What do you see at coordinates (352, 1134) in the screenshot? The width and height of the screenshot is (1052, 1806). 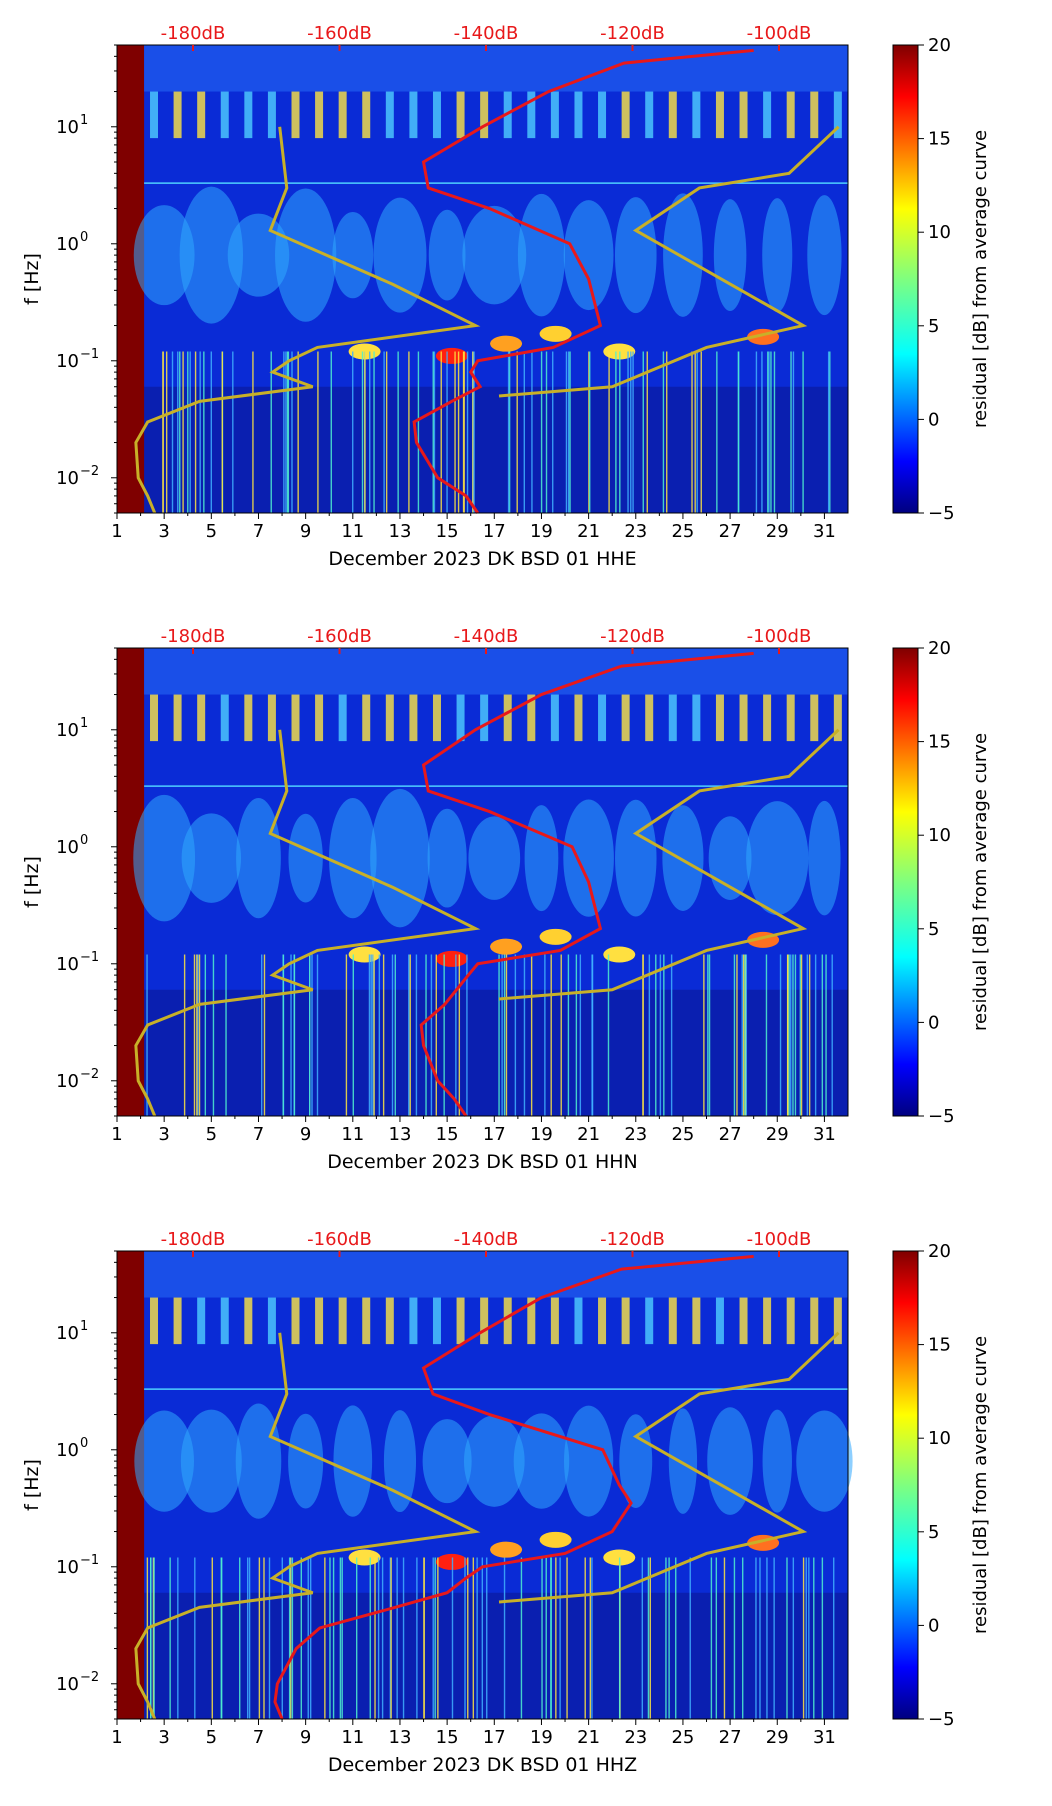 I see `x-tick-label: 11` at bounding box center [352, 1134].